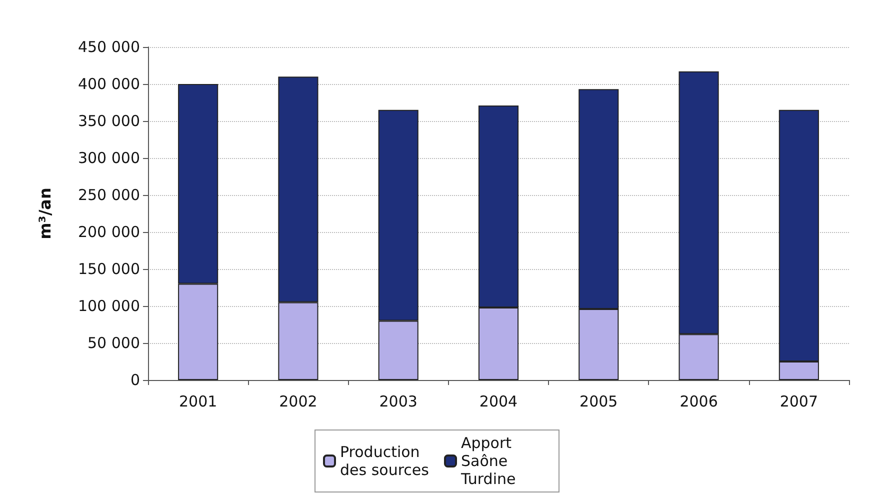 The image size is (874, 504). I want to click on legend-label: Production des sources, so click(385, 461).